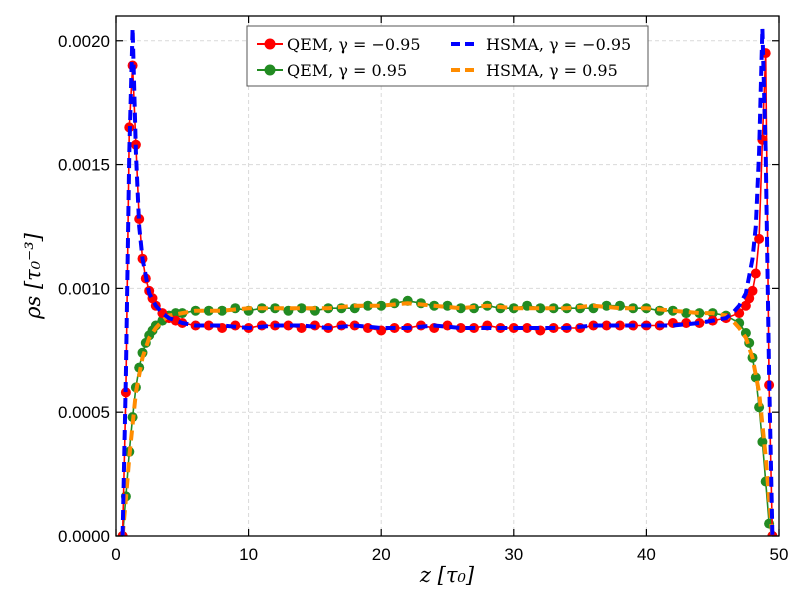 This screenshot has height=598, width=797. I want to click on legend-box, so click(447, 56).